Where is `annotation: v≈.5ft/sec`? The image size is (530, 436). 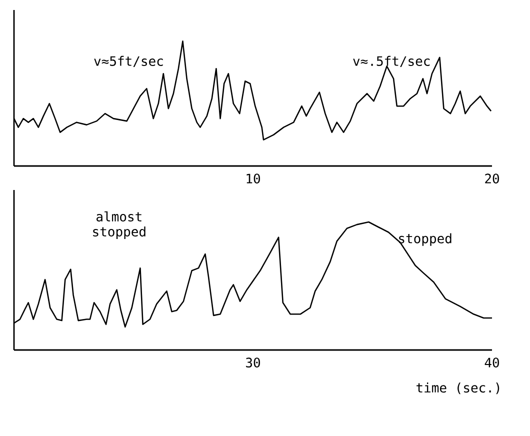
annotation: v≈.5ft/sec is located at coordinates (391, 62).